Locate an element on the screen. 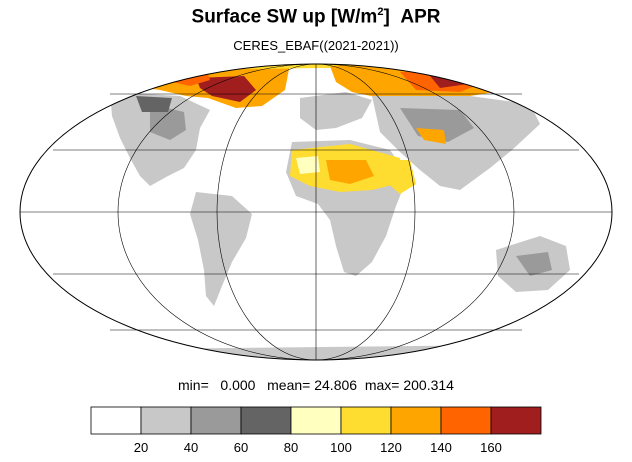  europe is located at coordinates (336, 111).